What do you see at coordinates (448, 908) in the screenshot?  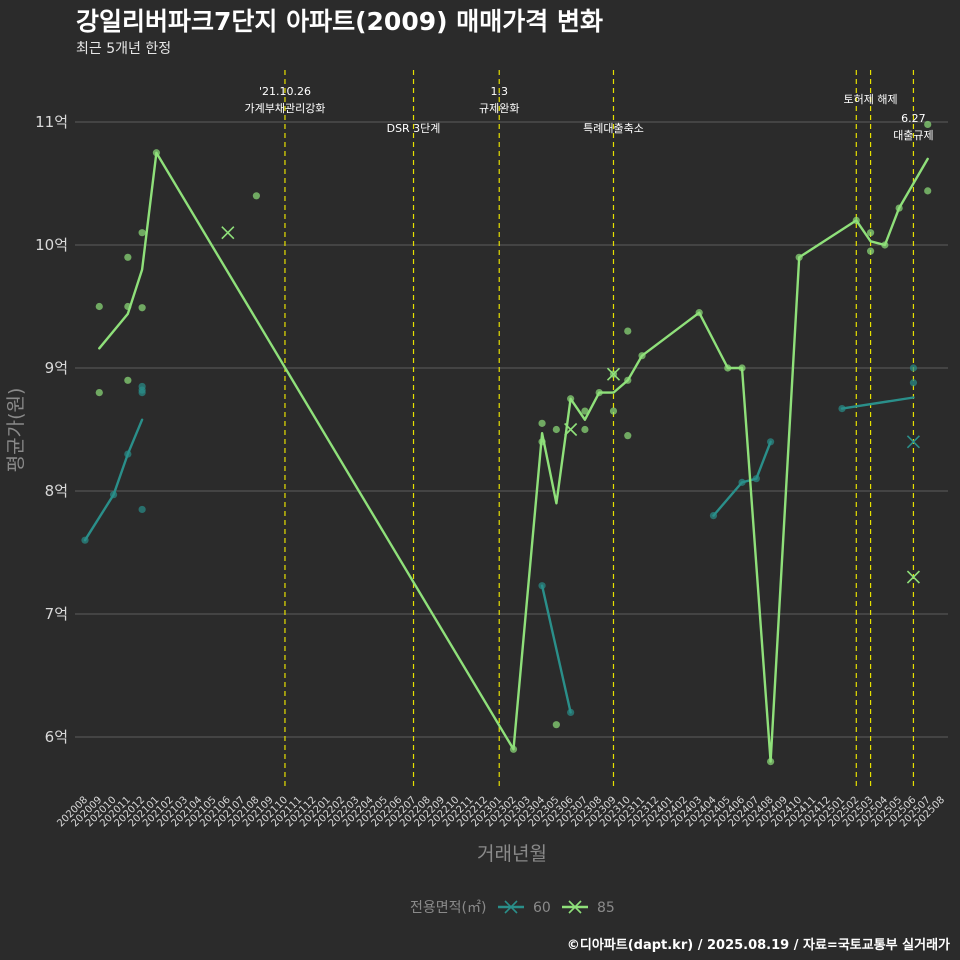 I see `legend-title: 전용면적(㎡)` at bounding box center [448, 908].